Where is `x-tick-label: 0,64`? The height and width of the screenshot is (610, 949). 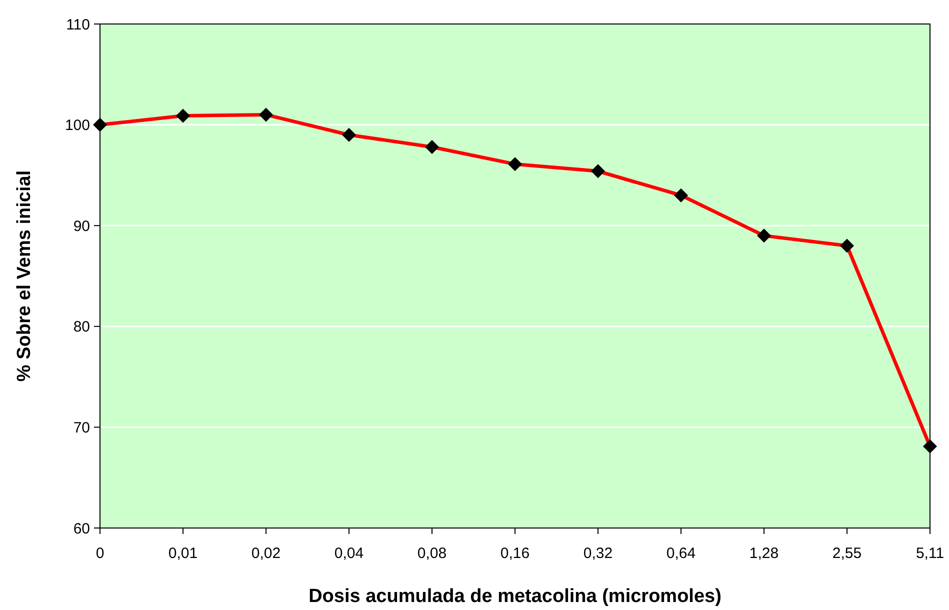
x-tick-label: 0,64 is located at coordinates (681, 553).